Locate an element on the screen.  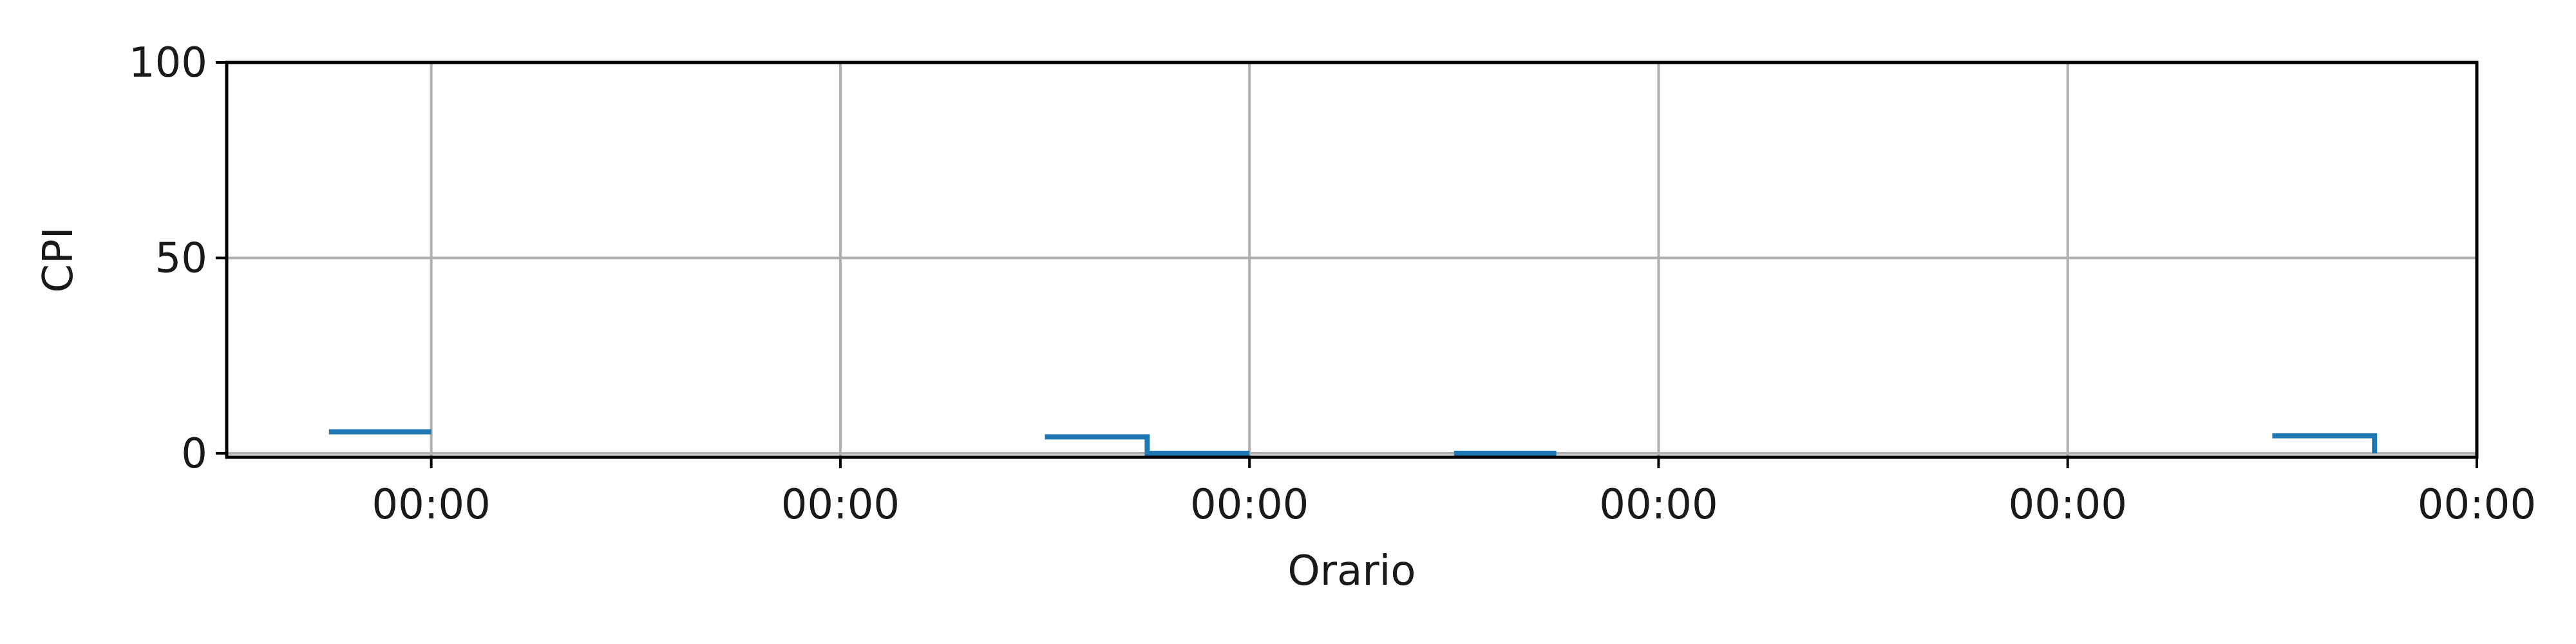
y-tick-label: 0 is located at coordinates (194, 454).